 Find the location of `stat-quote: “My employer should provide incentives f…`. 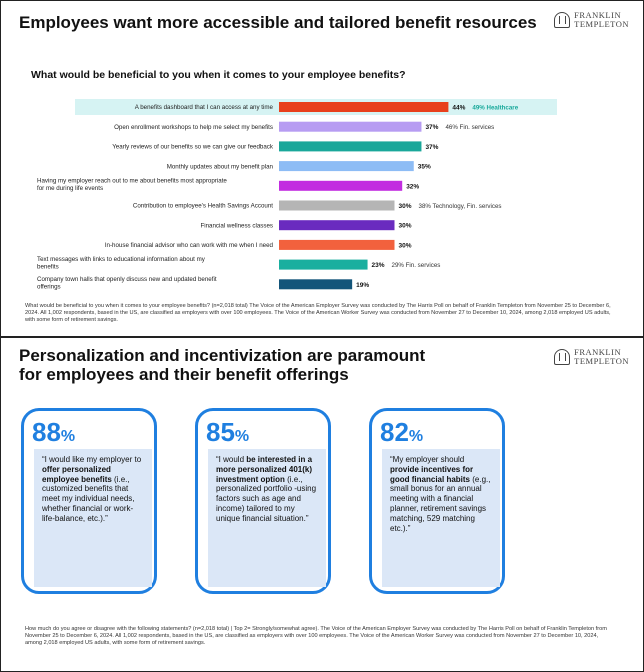

stat-quote: “My employer should provide incentives f… is located at coordinates (441, 518).